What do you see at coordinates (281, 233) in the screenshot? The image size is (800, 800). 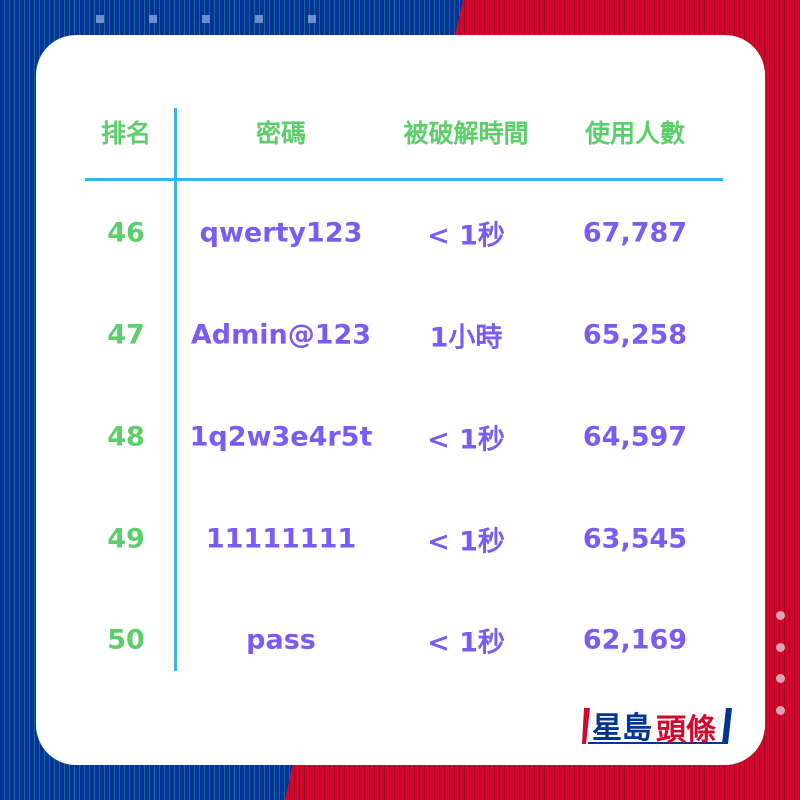 I see `cell-password: qwerty123` at bounding box center [281, 233].